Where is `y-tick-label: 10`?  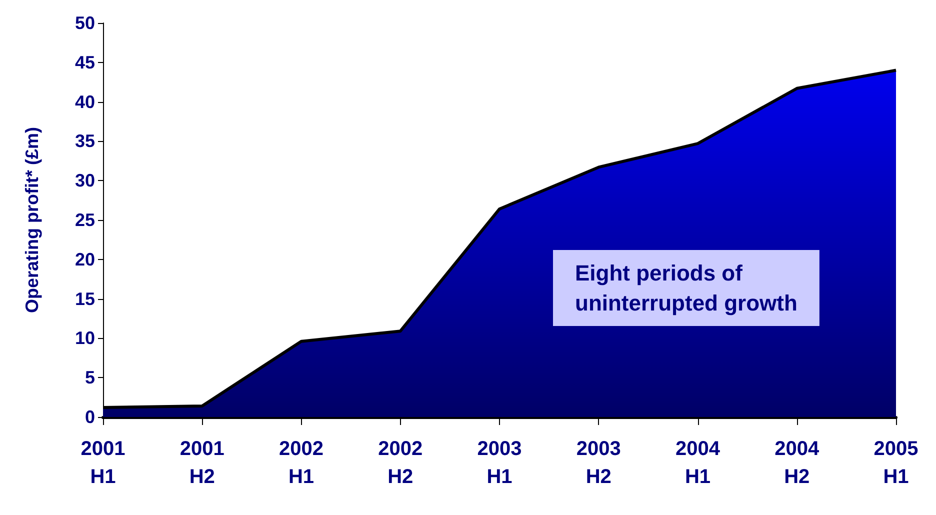 y-tick-label: 10 is located at coordinates (84, 338).